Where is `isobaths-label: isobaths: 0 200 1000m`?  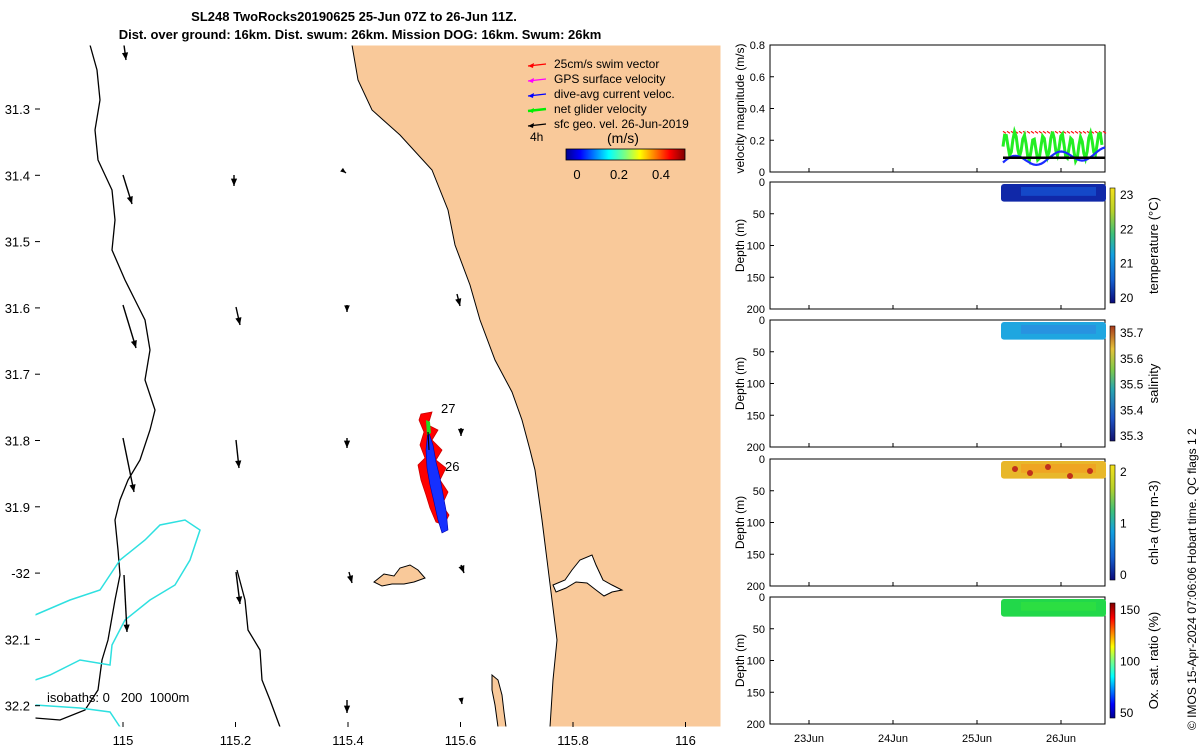 isobaths-label: isobaths: 0 200 1000m is located at coordinates (118, 697).